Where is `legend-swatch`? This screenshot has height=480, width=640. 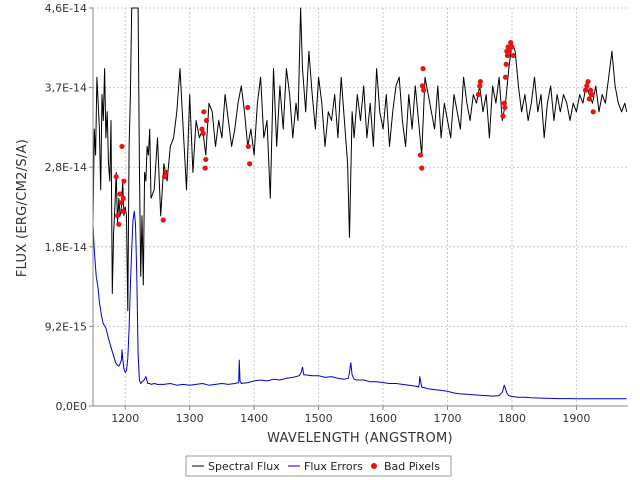 legend-swatch is located at coordinates (374, 466).